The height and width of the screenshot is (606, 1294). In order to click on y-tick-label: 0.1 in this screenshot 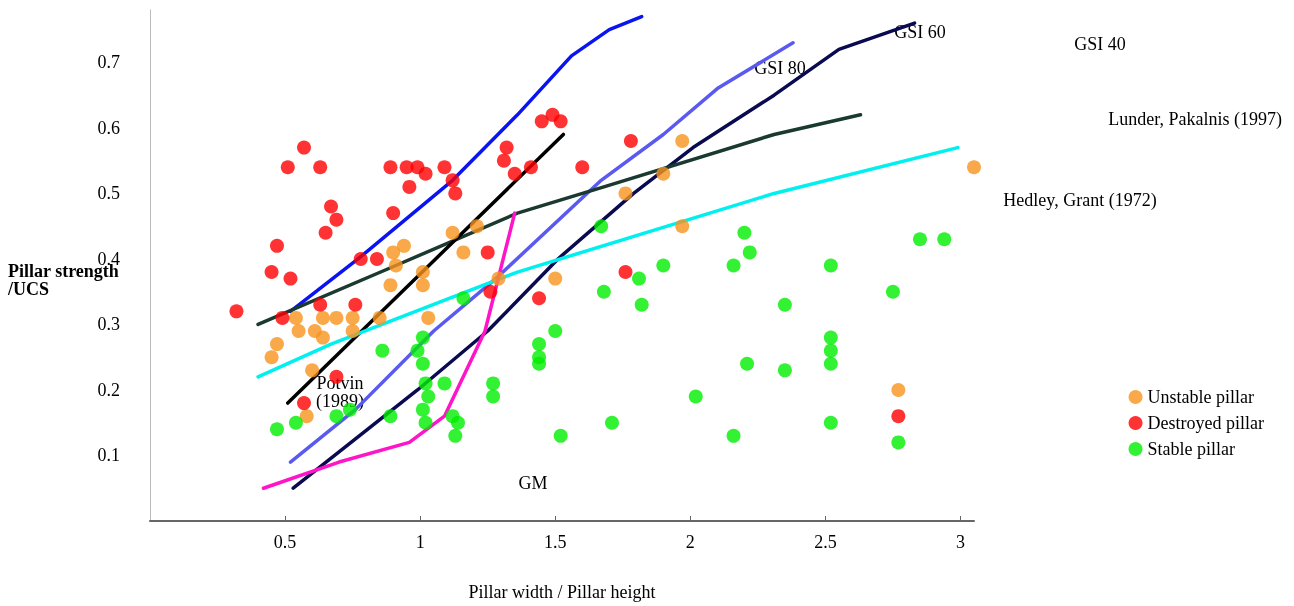, I will do `click(108, 455)`.